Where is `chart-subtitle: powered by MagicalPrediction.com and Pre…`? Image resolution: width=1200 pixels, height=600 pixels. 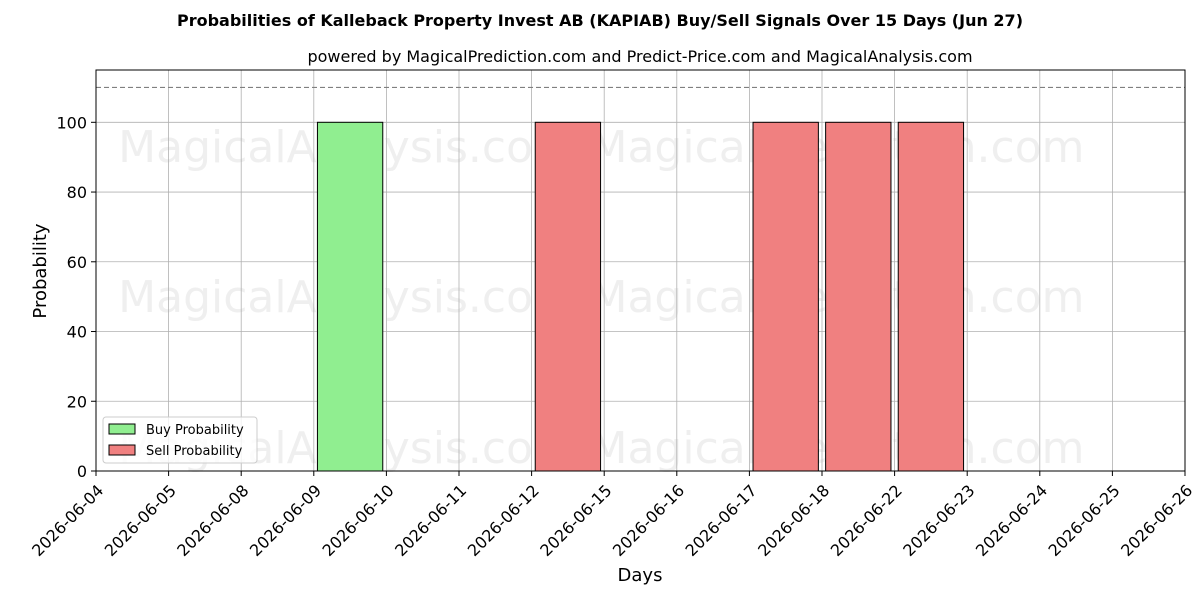 chart-subtitle: powered by MagicalPrediction.com and Pre… is located at coordinates (639, 56).